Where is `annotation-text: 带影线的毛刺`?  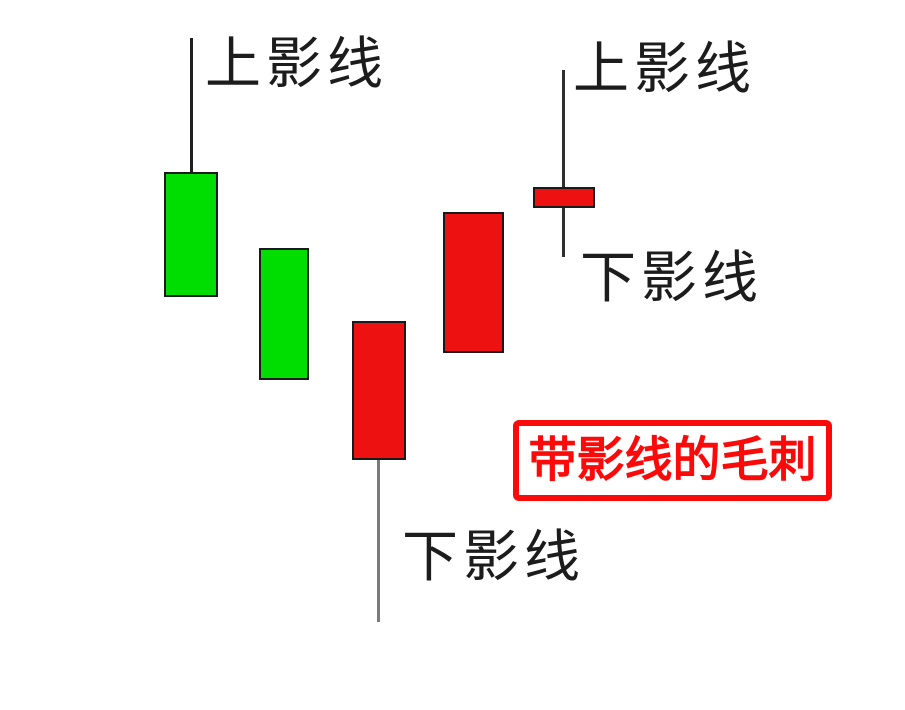 annotation-text: 带影线的毛刺 is located at coordinates (672, 460).